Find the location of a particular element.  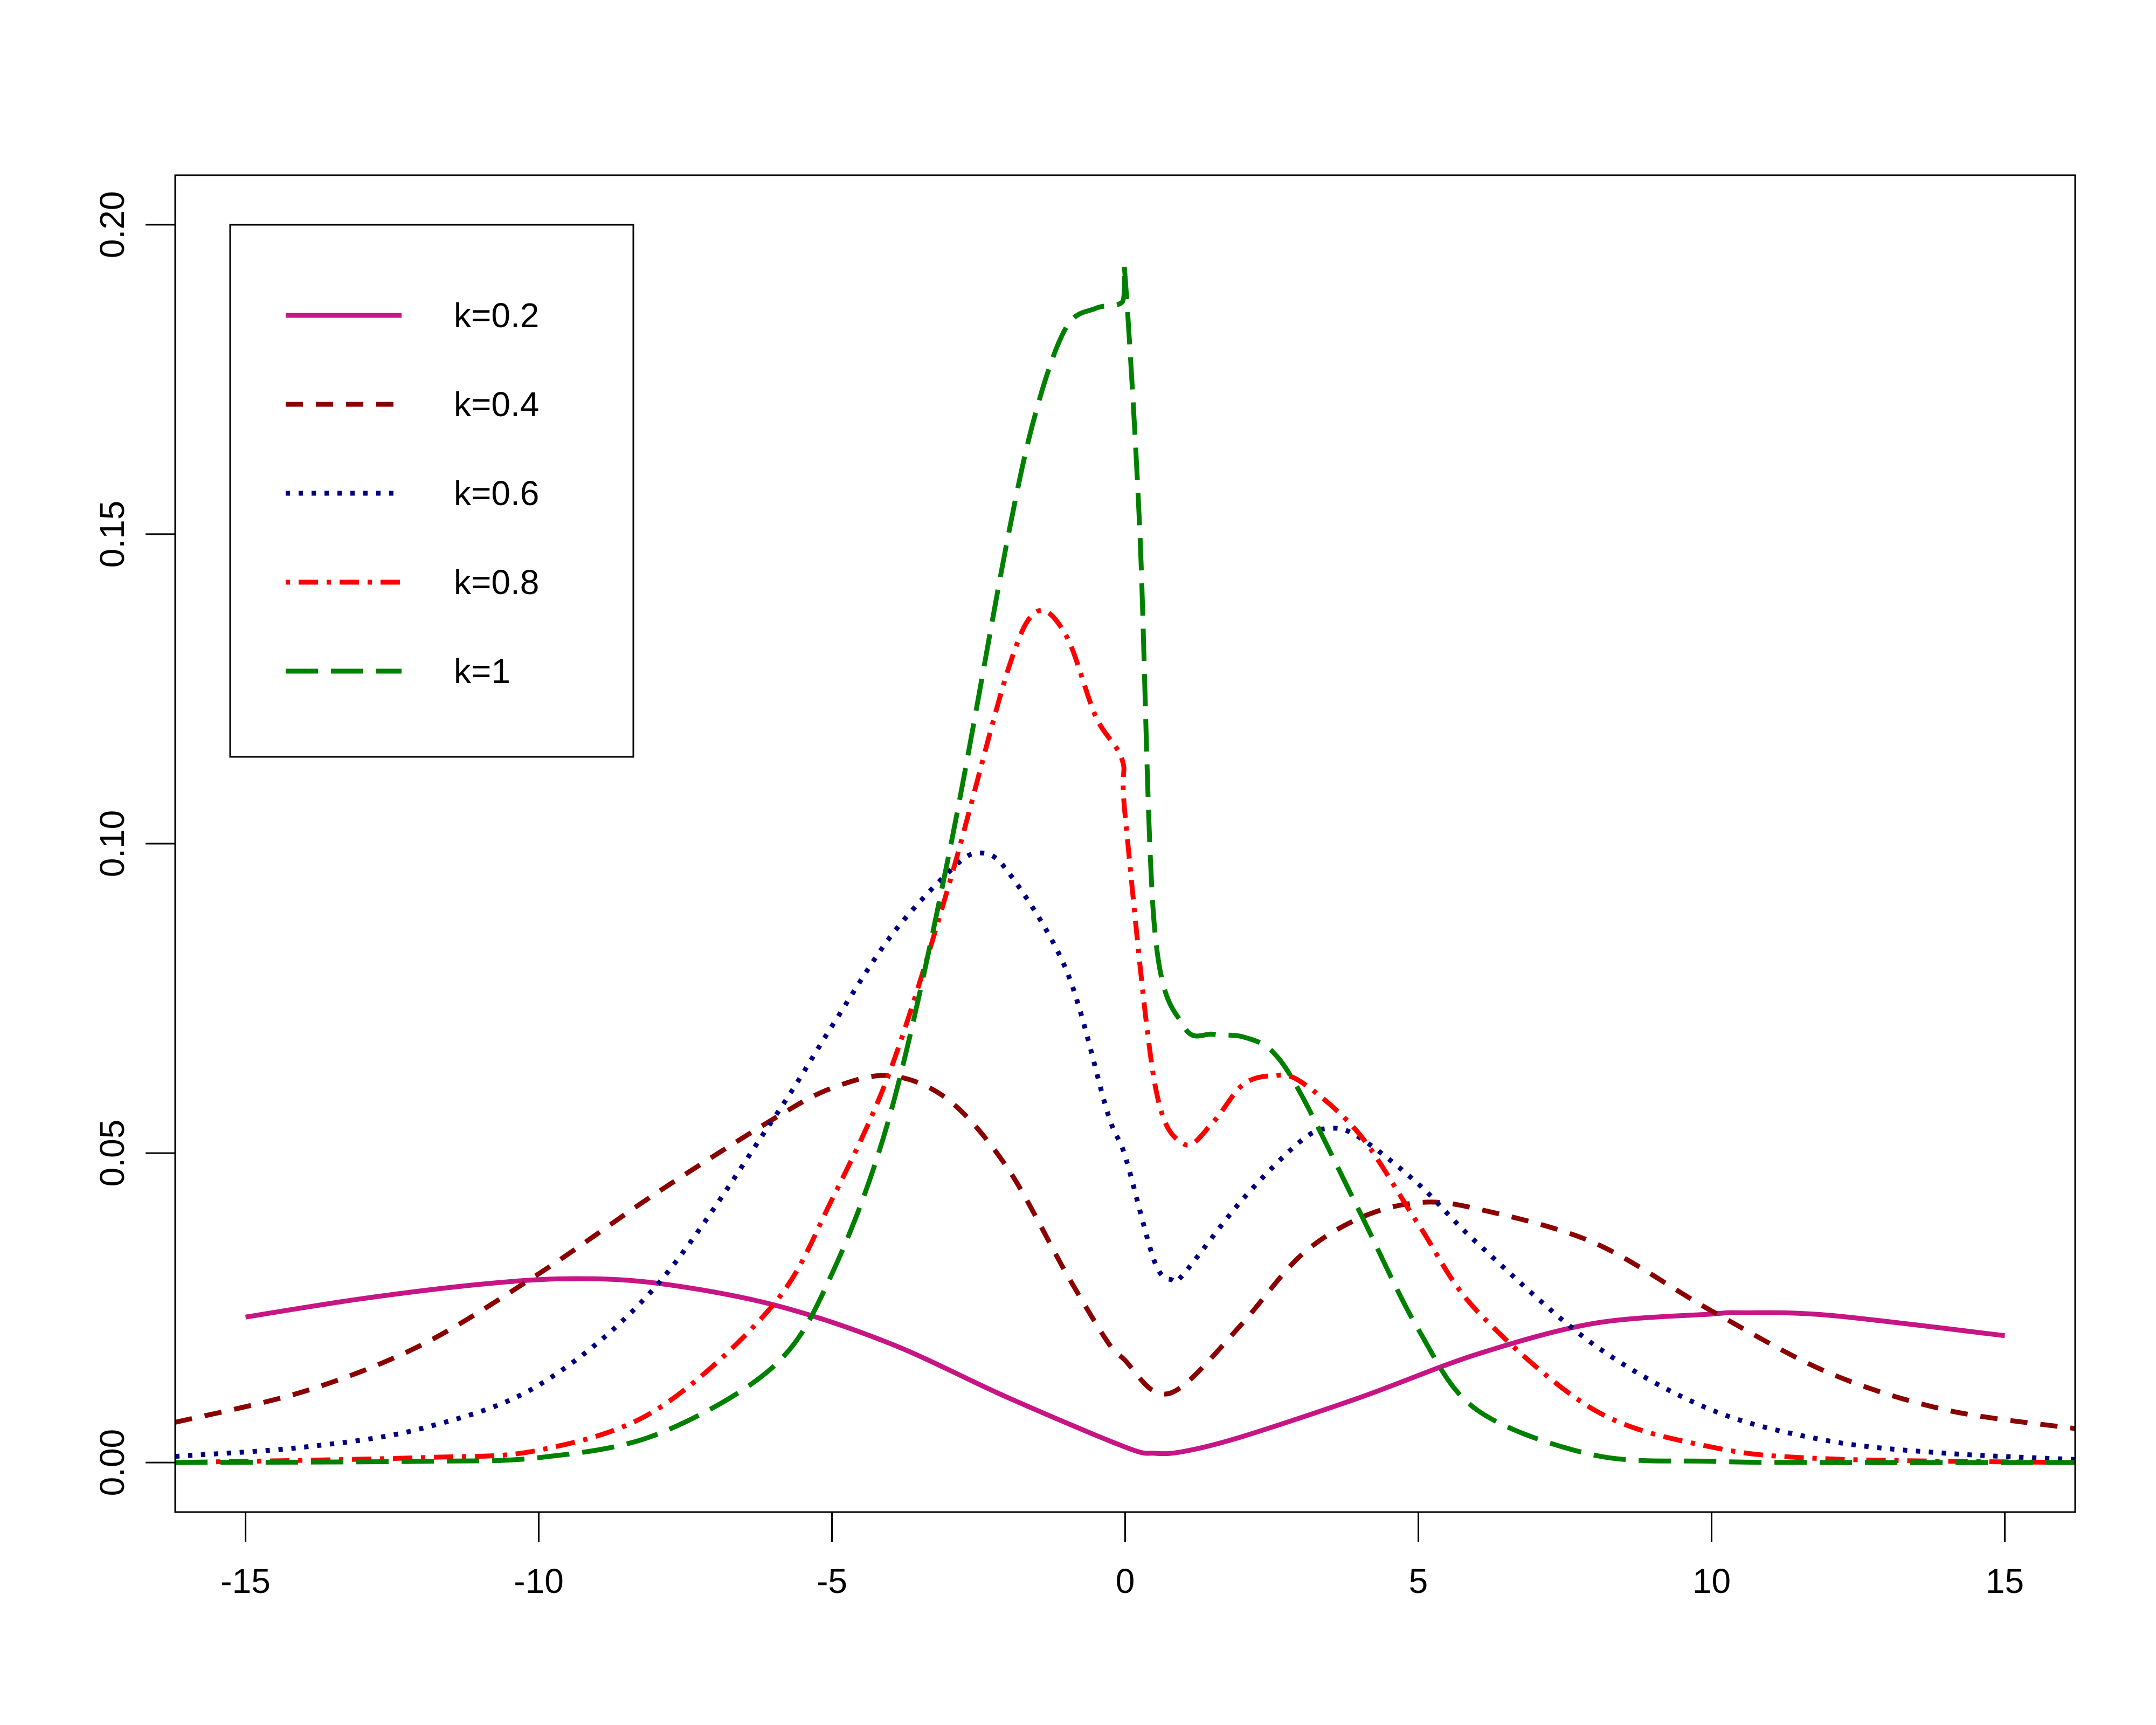

legend-box is located at coordinates (432, 491).